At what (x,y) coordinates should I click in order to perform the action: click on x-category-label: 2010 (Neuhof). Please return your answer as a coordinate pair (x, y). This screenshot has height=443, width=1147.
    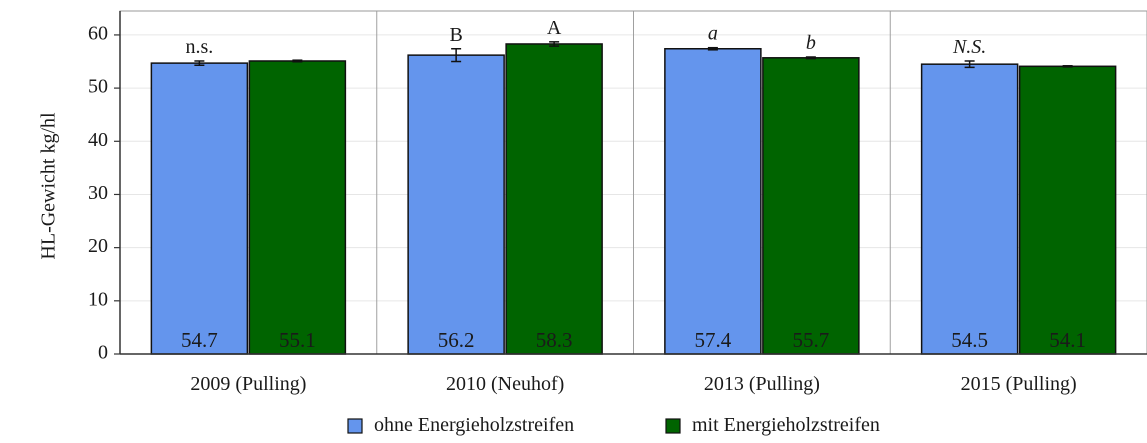
    Looking at the image, I should click on (505, 384).